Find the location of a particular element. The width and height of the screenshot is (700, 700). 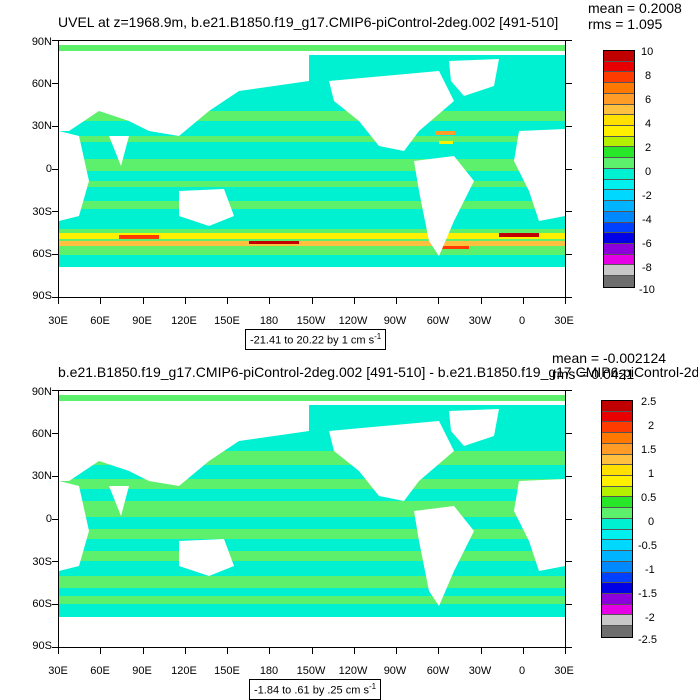

top-colorbar-label: 4 is located at coordinates (648, 124).